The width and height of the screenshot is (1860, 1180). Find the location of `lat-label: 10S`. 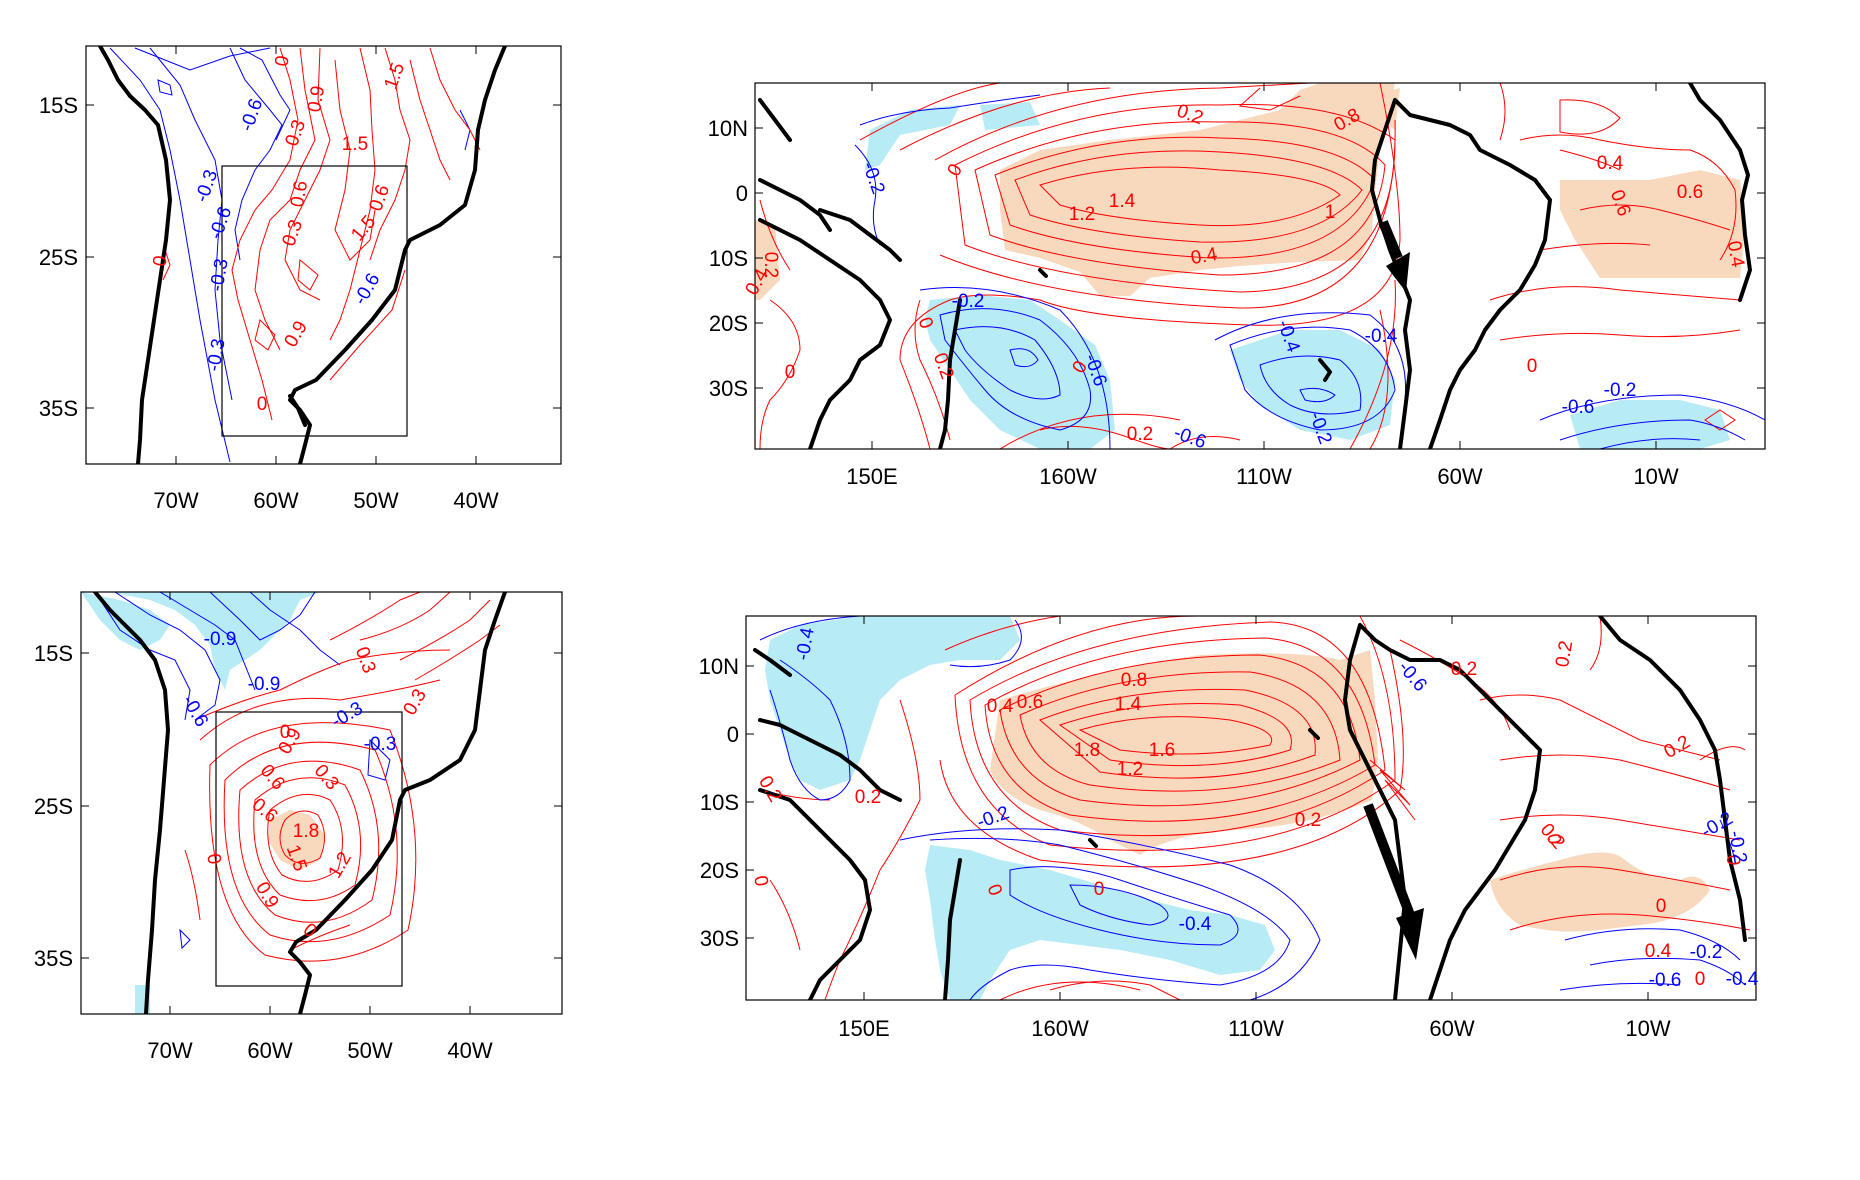

lat-label: 10S is located at coordinates (719, 802).